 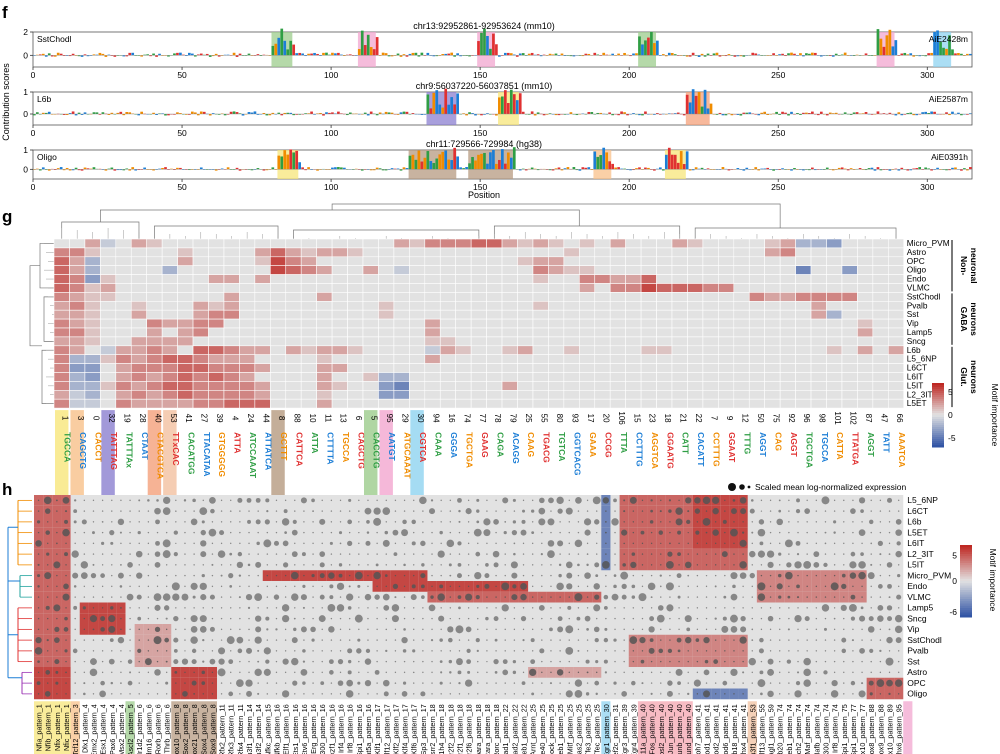 What do you see at coordinates (822, 418) in the screenshot?
I see `column-index-label: 98` at bounding box center [822, 418].